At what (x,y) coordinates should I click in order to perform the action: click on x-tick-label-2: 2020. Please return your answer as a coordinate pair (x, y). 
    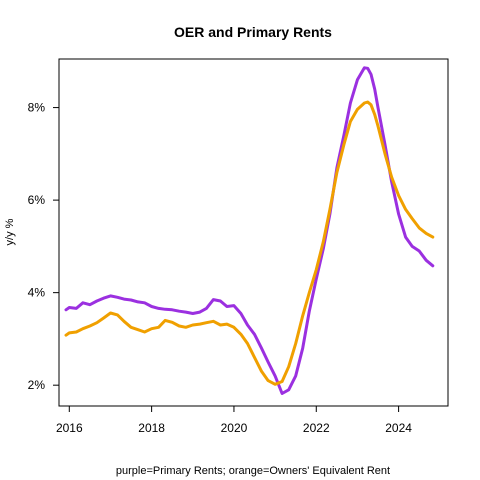
    Looking at the image, I should click on (234, 428).